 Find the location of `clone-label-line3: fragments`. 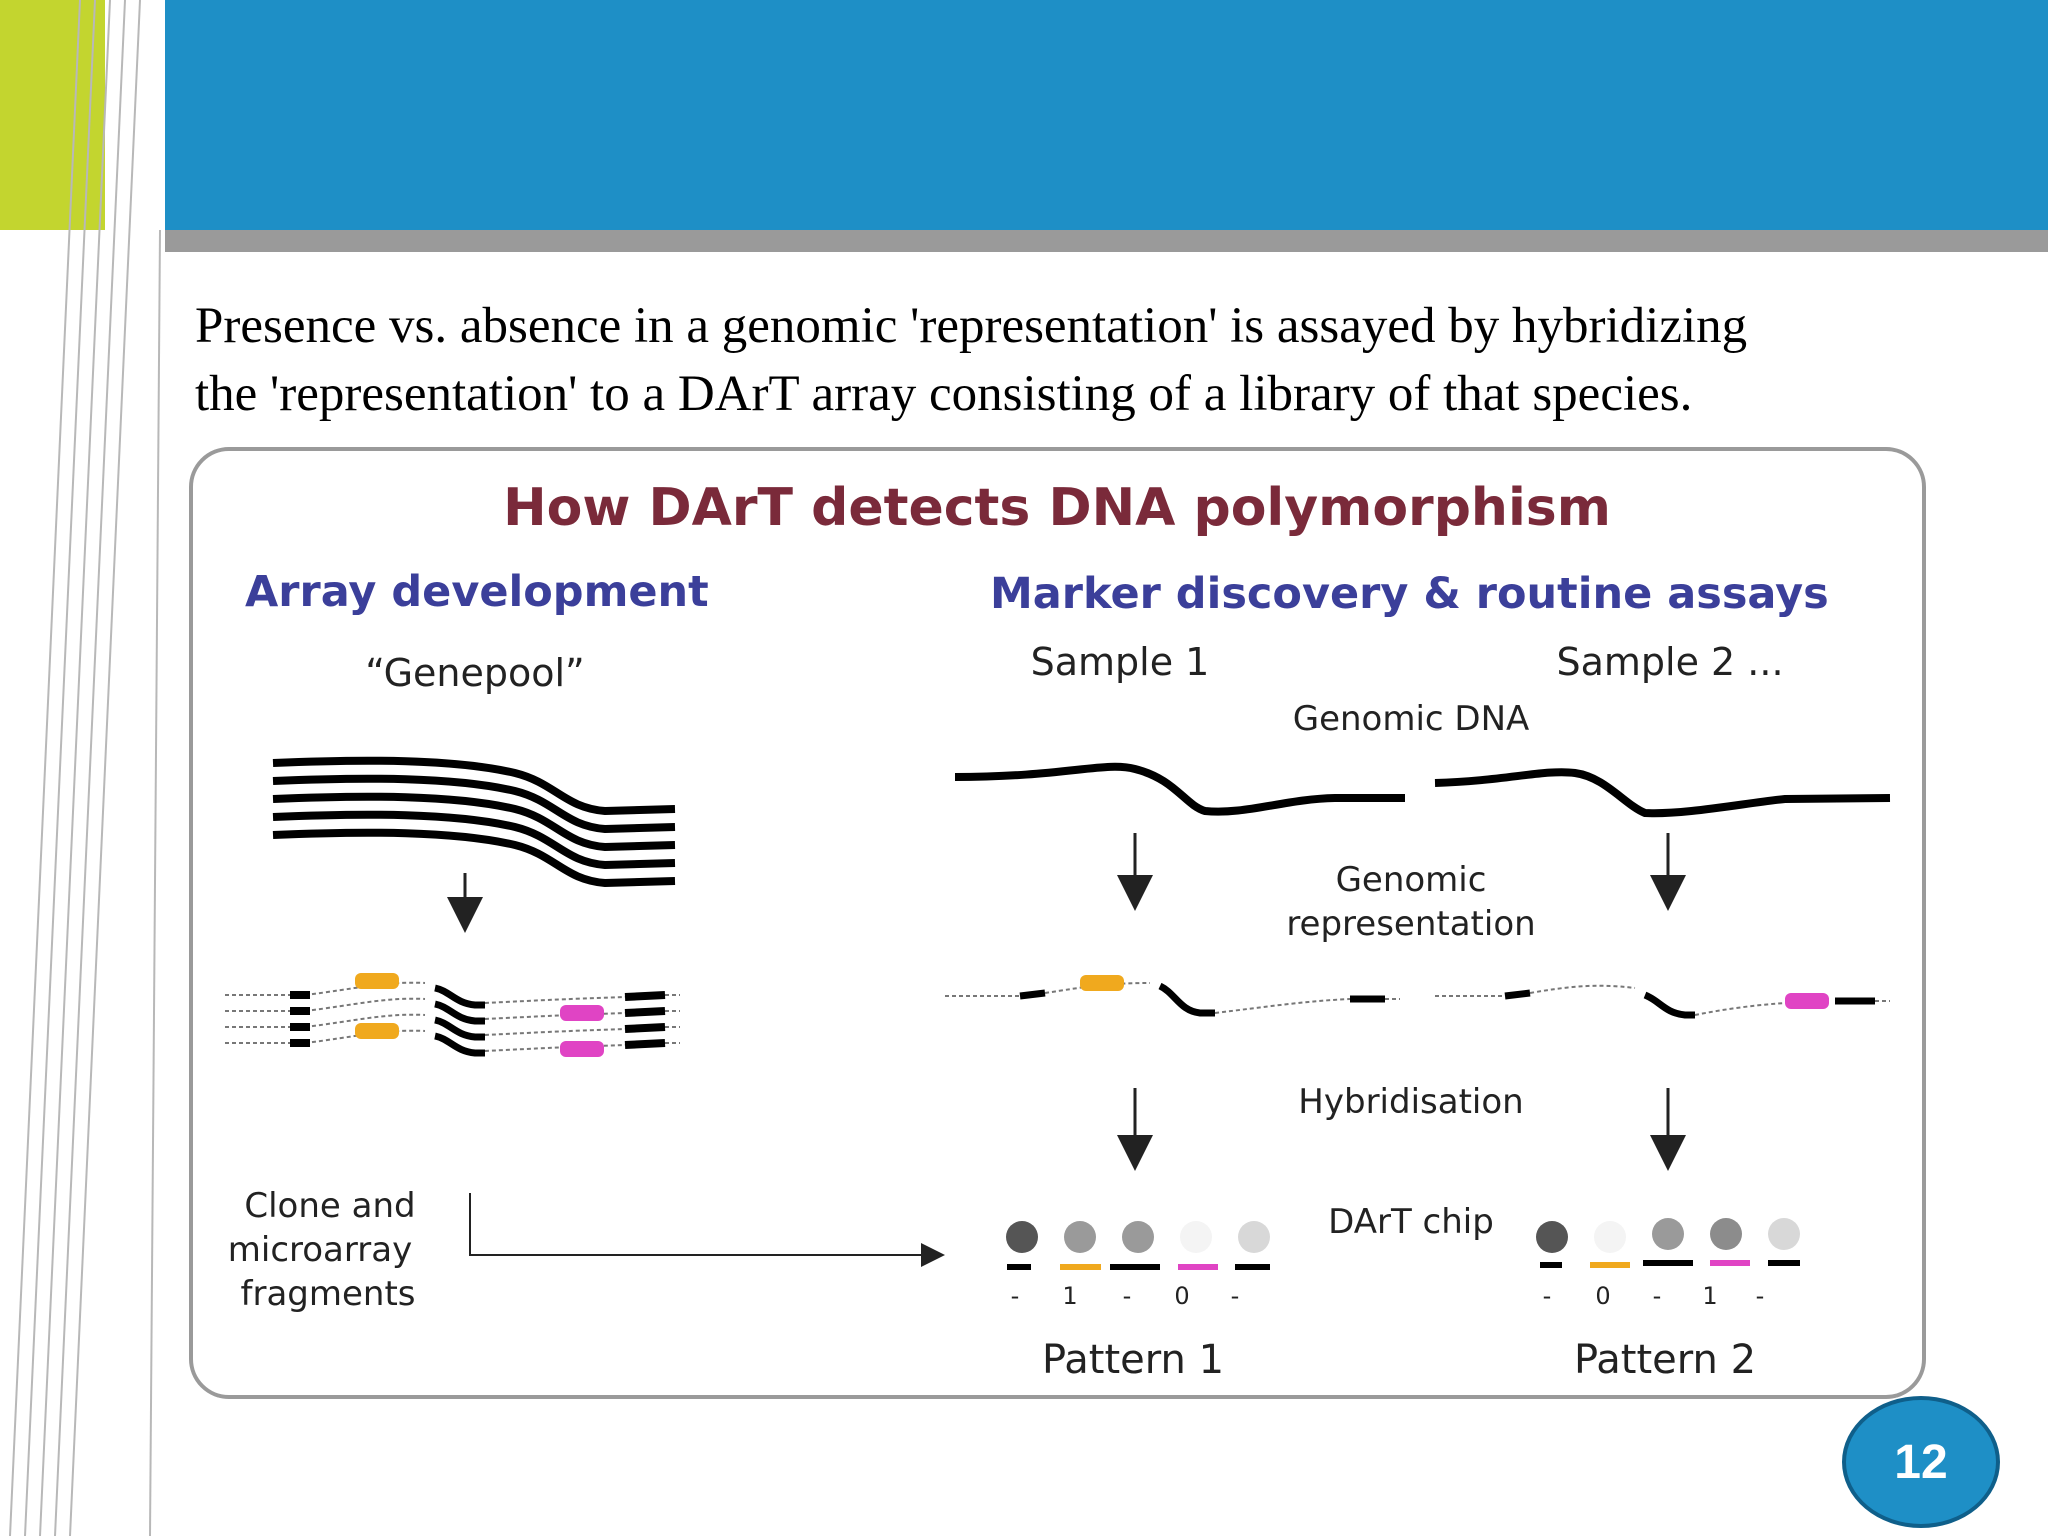

clone-label-line3: fragments is located at coordinates (328, 1294).